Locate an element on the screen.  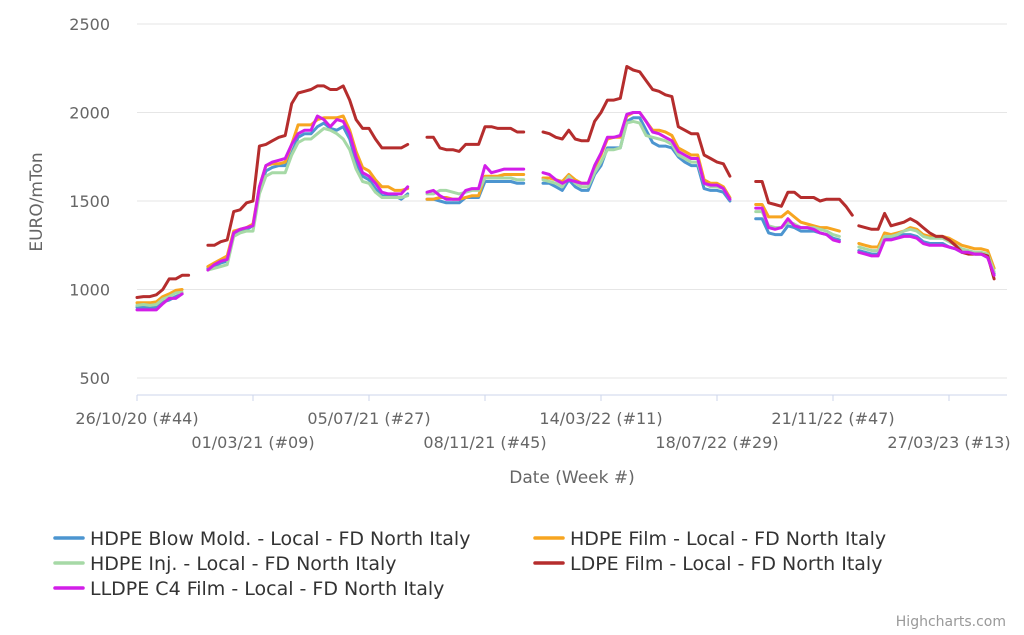
legend-label: LDPE Film - Local - FD North Italy is located at coordinates (726, 564).